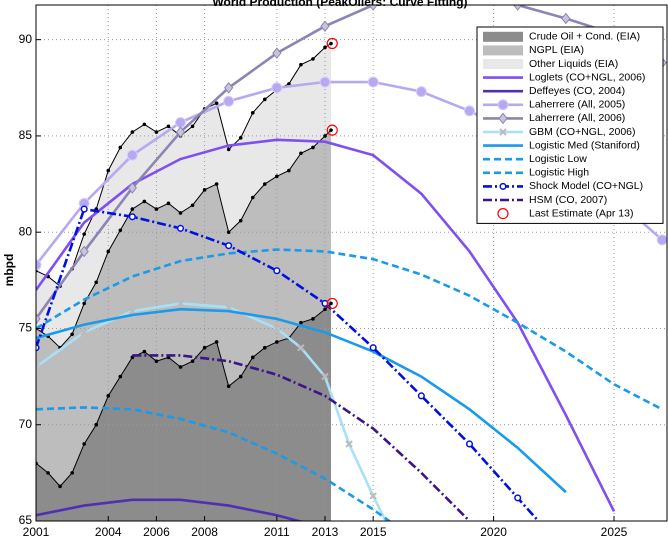 This screenshot has width=668, height=539. Describe the element at coordinates (26, 135) in the screenshot. I see `y-tick-label: 85` at that location.